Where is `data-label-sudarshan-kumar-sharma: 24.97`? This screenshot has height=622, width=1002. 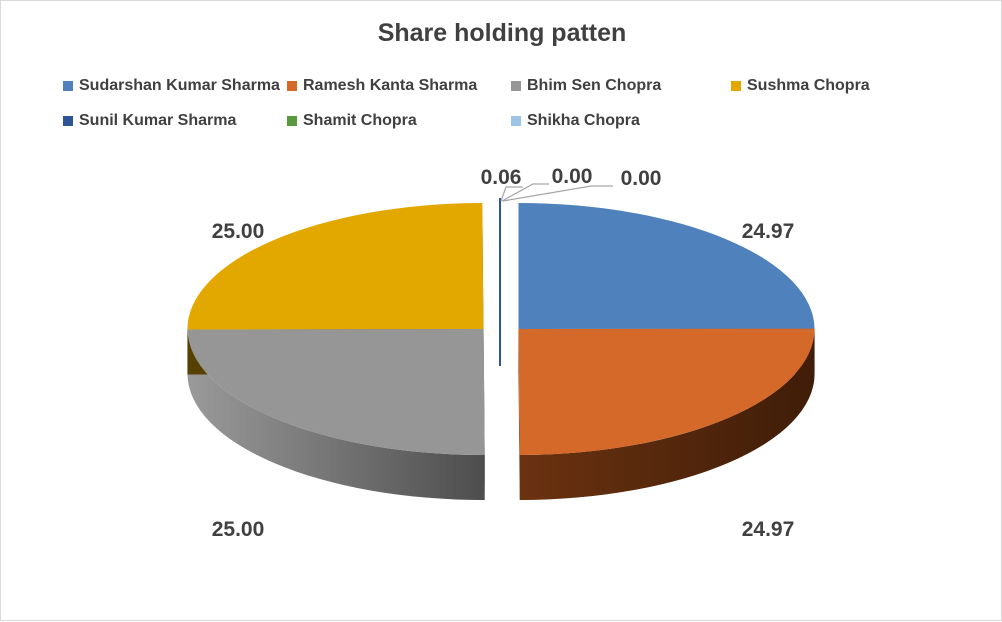
data-label-sudarshan-kumar-sharma: 24.97 is located at coordinates (768, 231).